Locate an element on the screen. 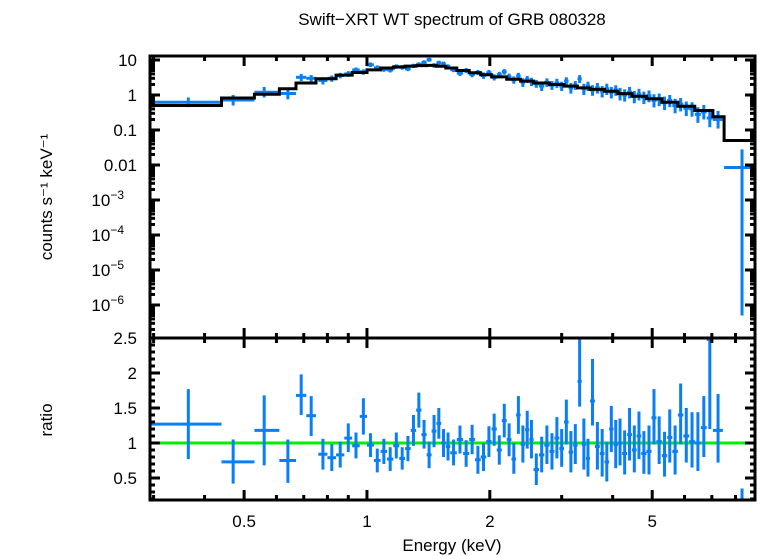 Image resolution: width=758 pixels, height=556 pixels. y-tick-label: 1.5 is located at coordinates (125, 408).